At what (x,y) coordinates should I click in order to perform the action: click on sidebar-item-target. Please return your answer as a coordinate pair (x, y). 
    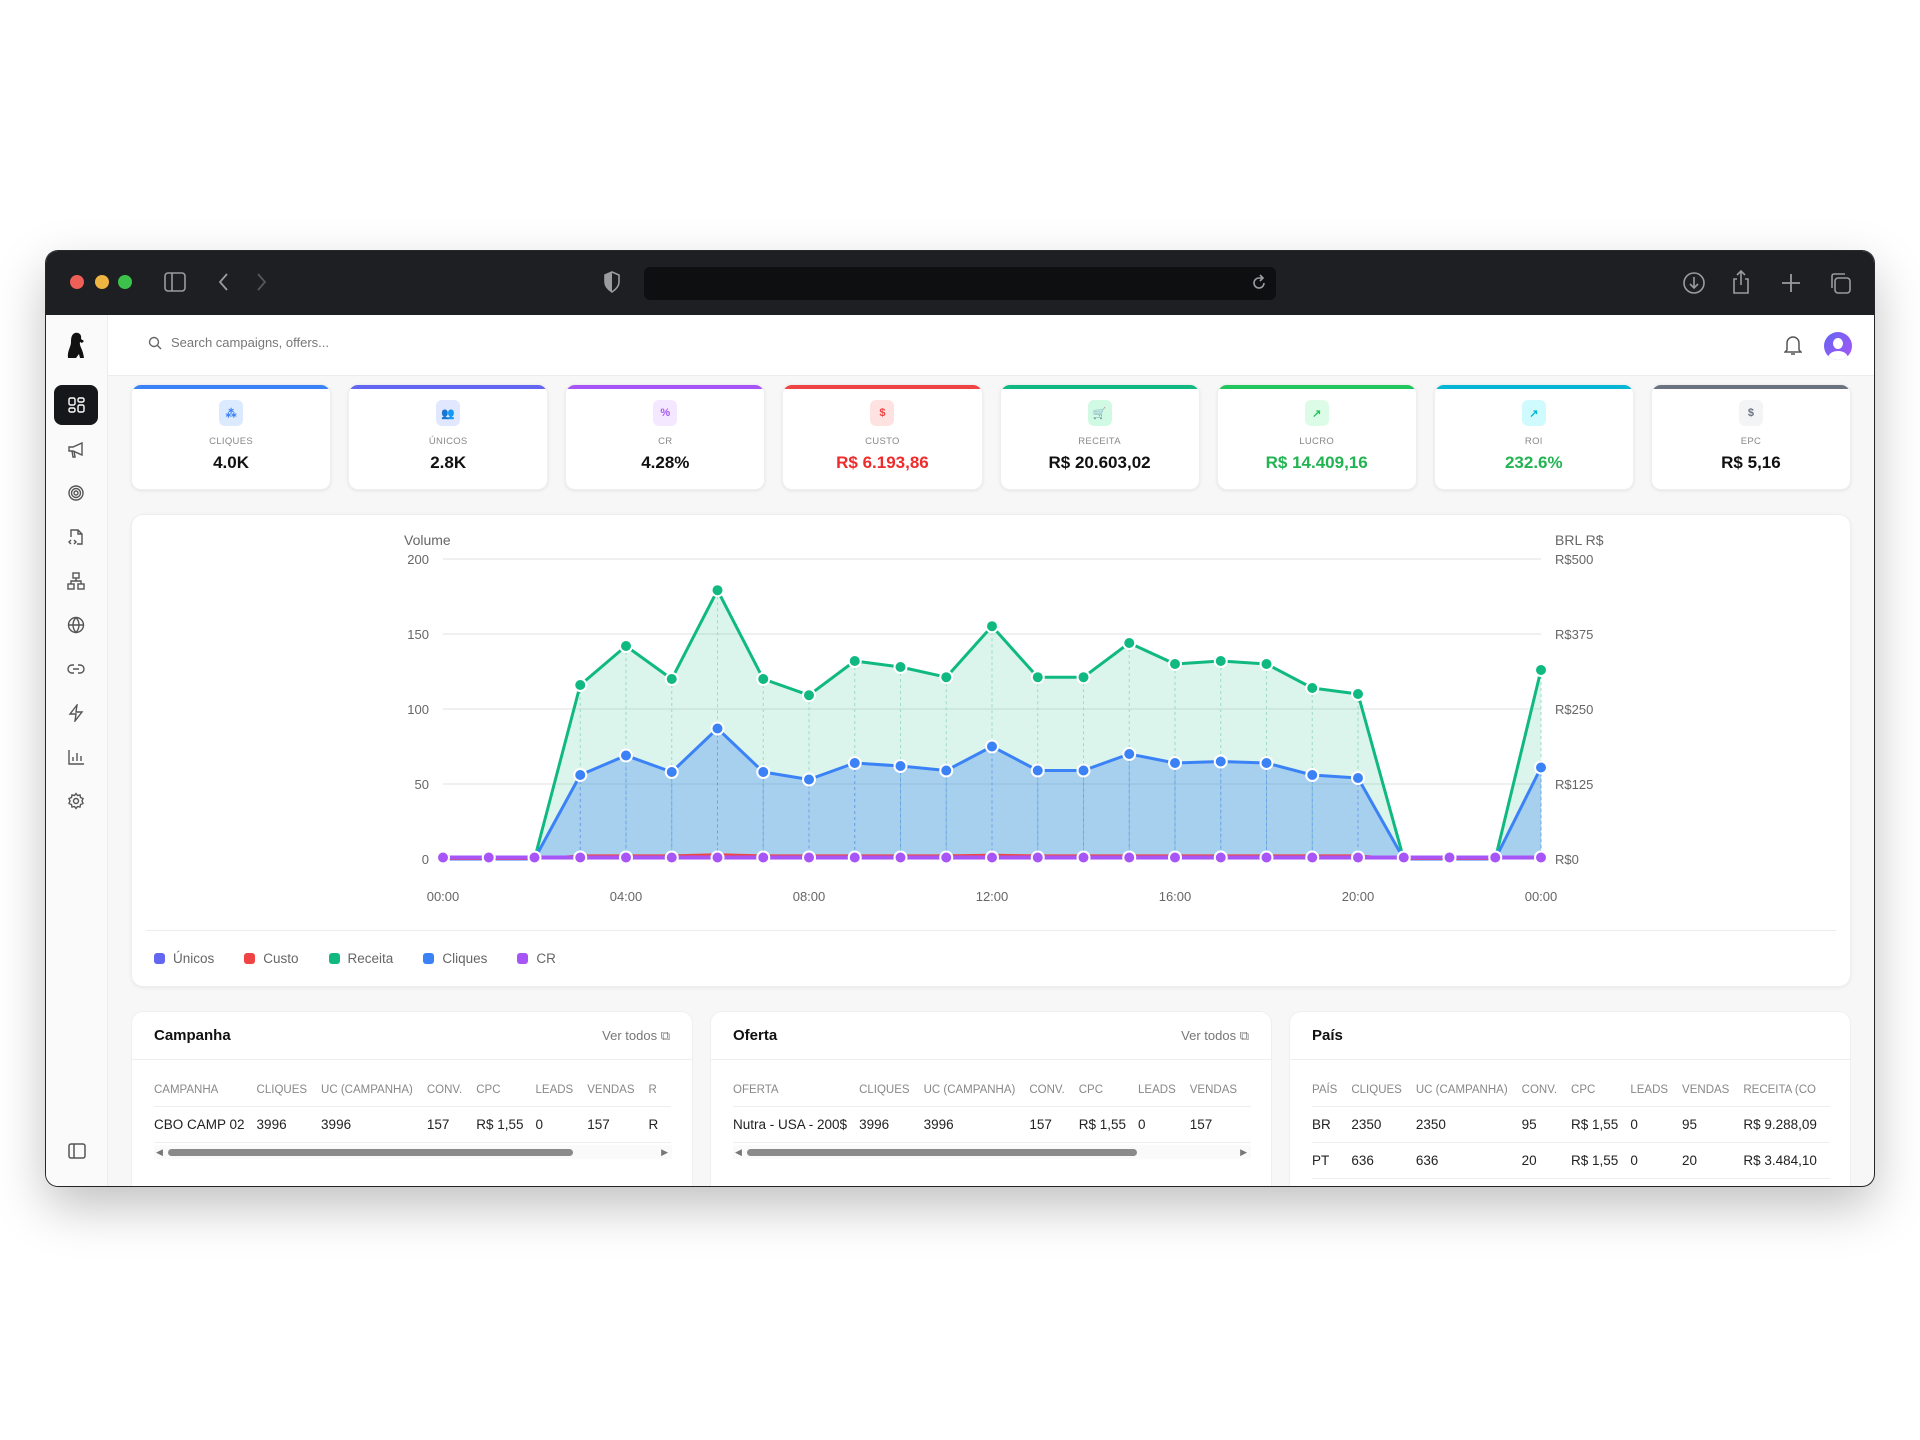
    Looking at the image, I should click on (76, 493).